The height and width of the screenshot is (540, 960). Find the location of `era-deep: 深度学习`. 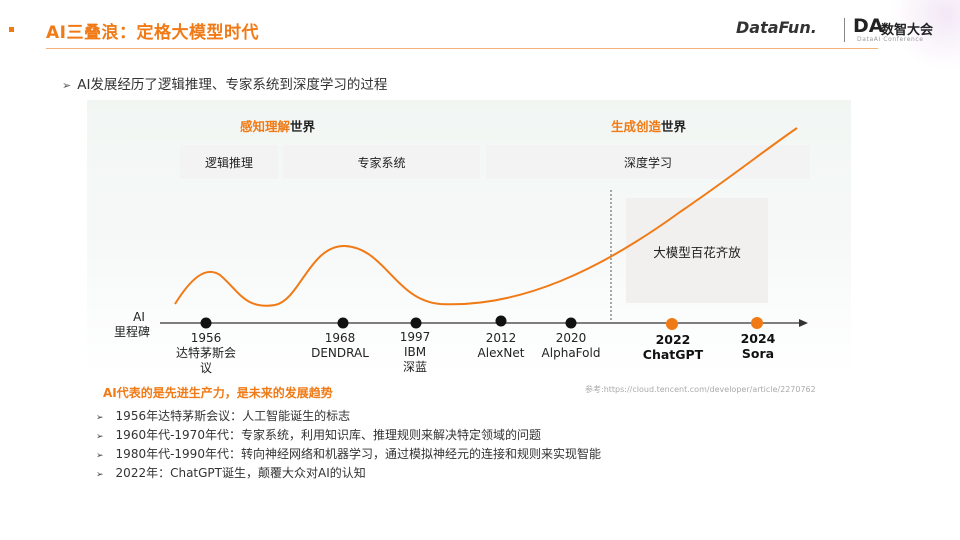

era-deep: 深度学习 is located at coordinates (648, 162).